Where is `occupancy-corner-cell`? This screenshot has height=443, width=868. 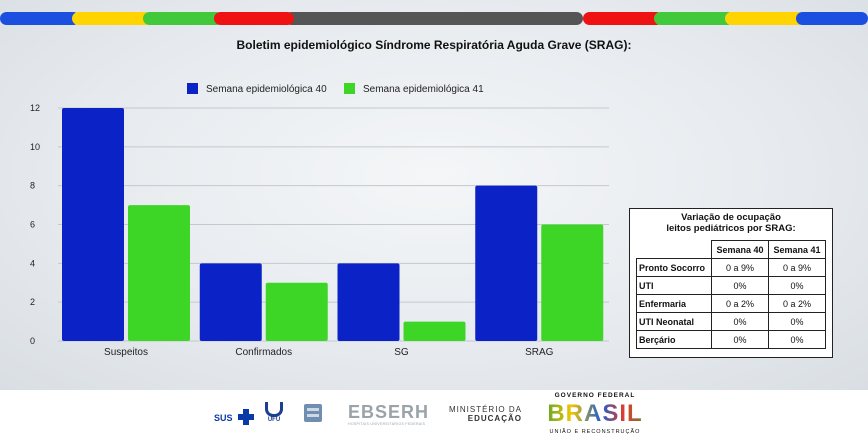 occupancy-corner-cell is located at coordinates (674, 250).